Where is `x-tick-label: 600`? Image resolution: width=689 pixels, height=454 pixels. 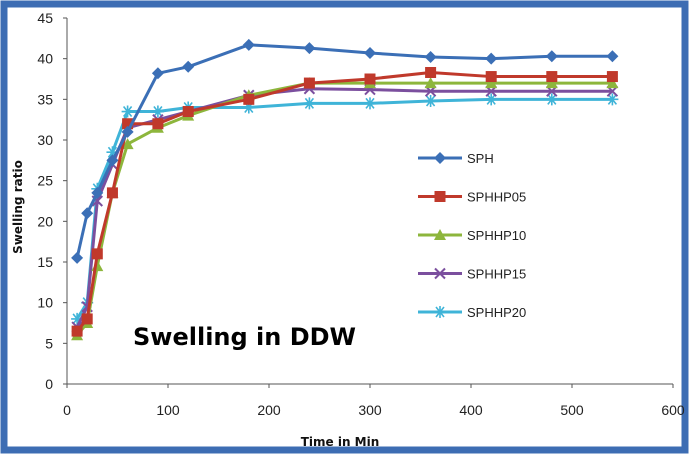 x-tick-label: 600 is located at coordinates (673, 410).